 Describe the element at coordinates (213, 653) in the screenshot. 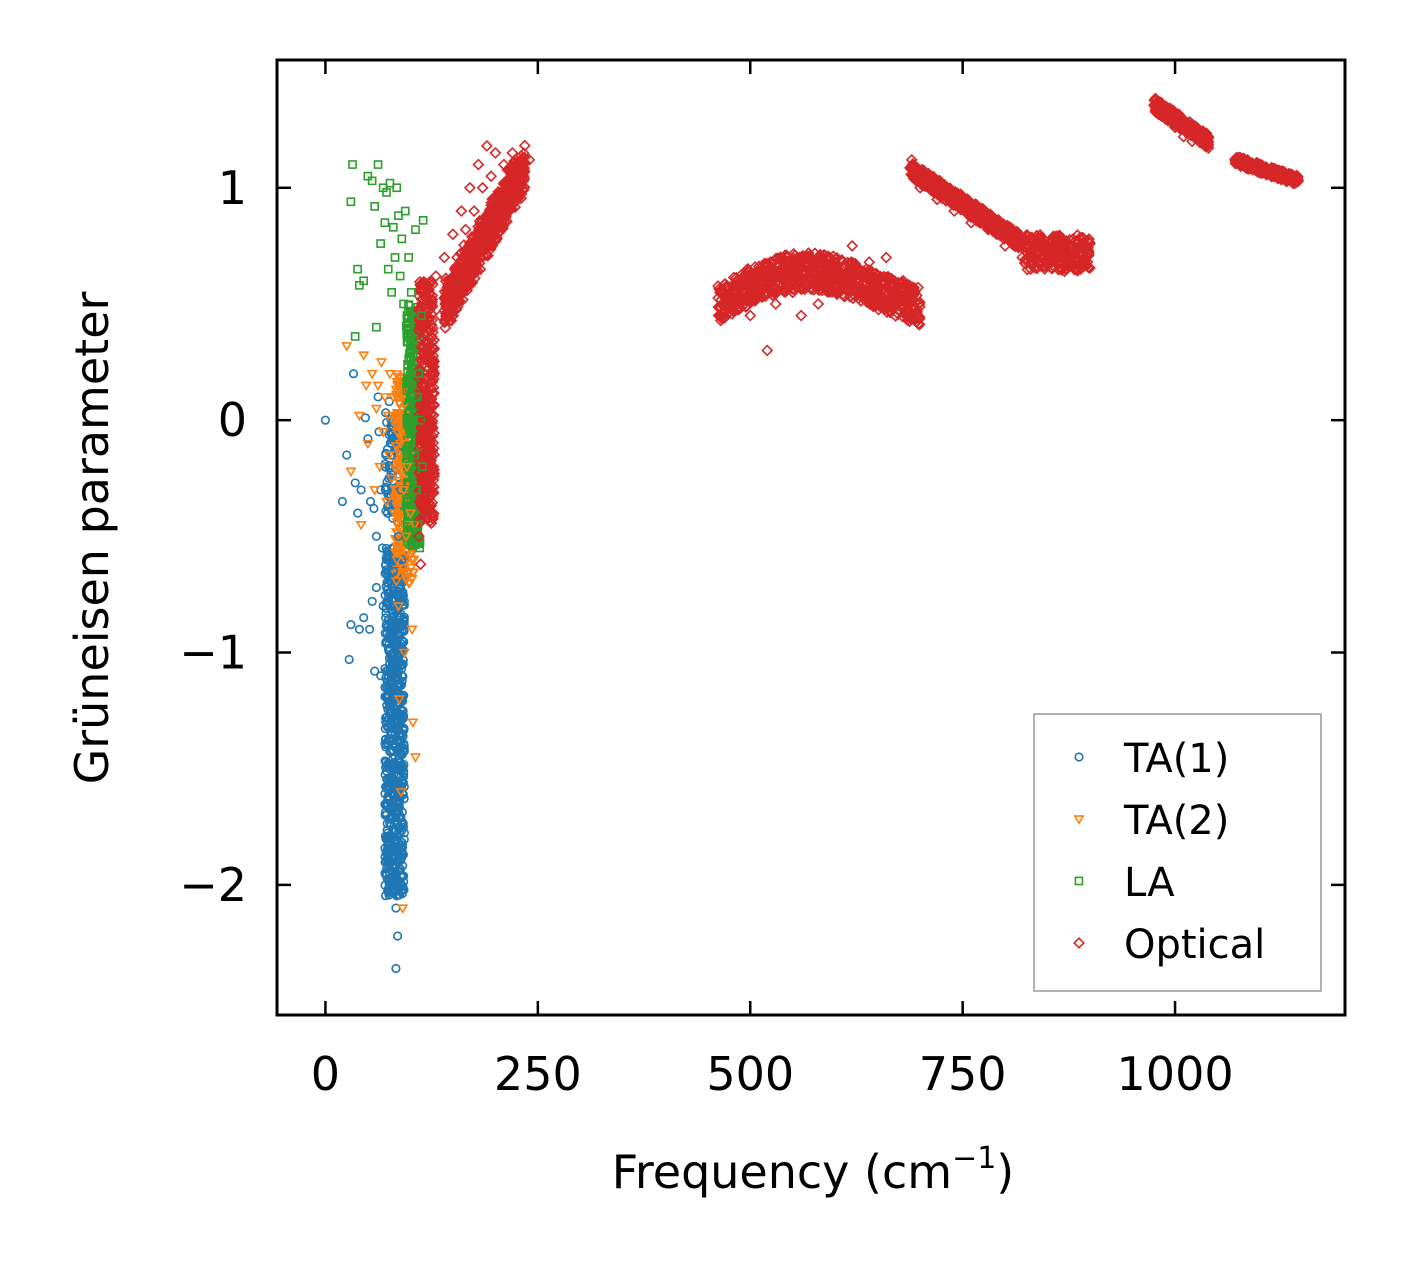

I see `y-tick-label: −1` at that location.